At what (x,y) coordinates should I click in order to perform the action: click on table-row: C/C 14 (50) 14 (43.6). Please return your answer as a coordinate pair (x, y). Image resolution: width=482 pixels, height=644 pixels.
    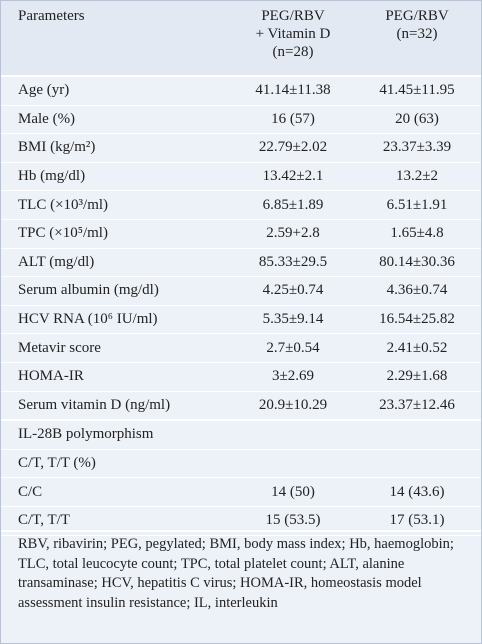
    Looking at the image, I should click on (241, 492).